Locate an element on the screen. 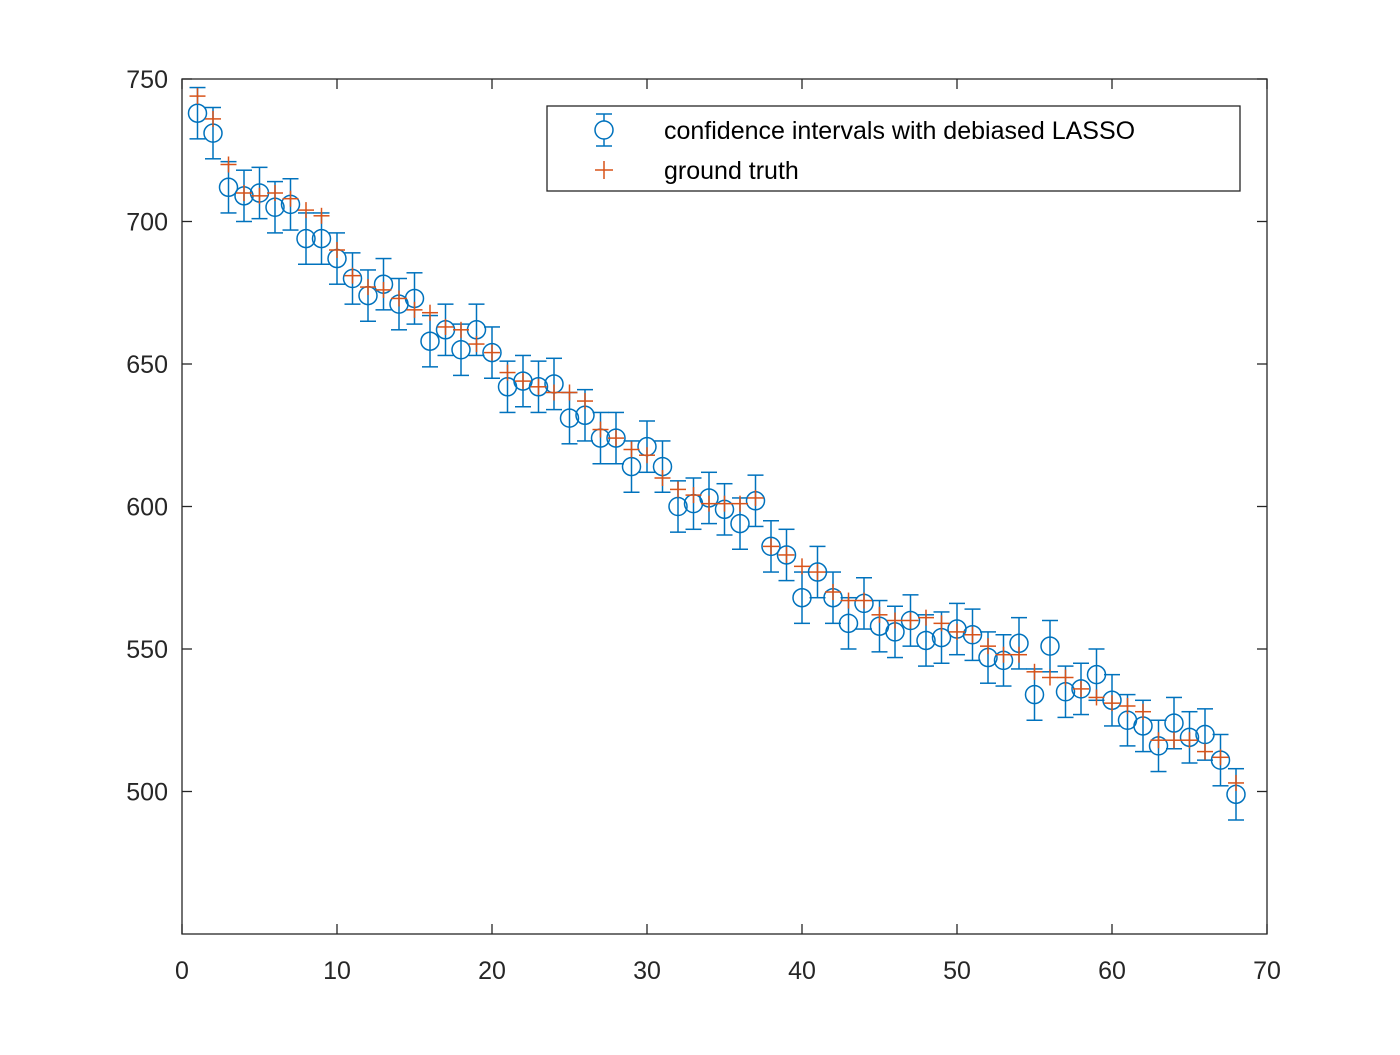 This screenshot has width=1400, height=1055. legend-ci-symbol is located at coordinates (604, 130).